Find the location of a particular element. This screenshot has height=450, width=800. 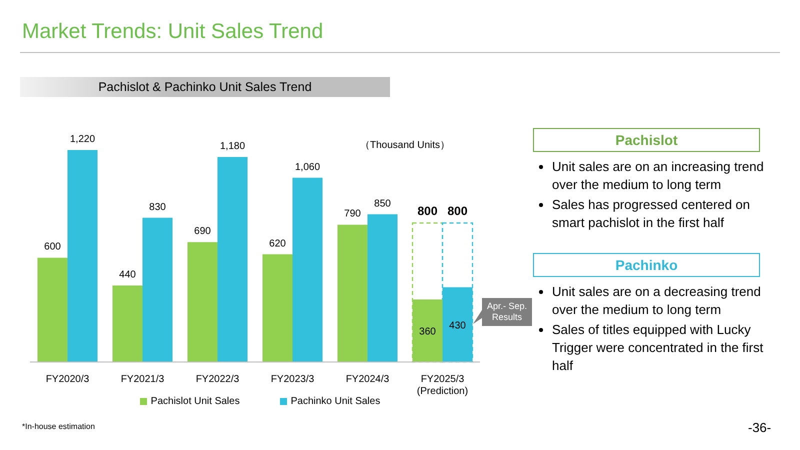

x-tick-label: FY2022/3 is located at coordinates (218, 379).